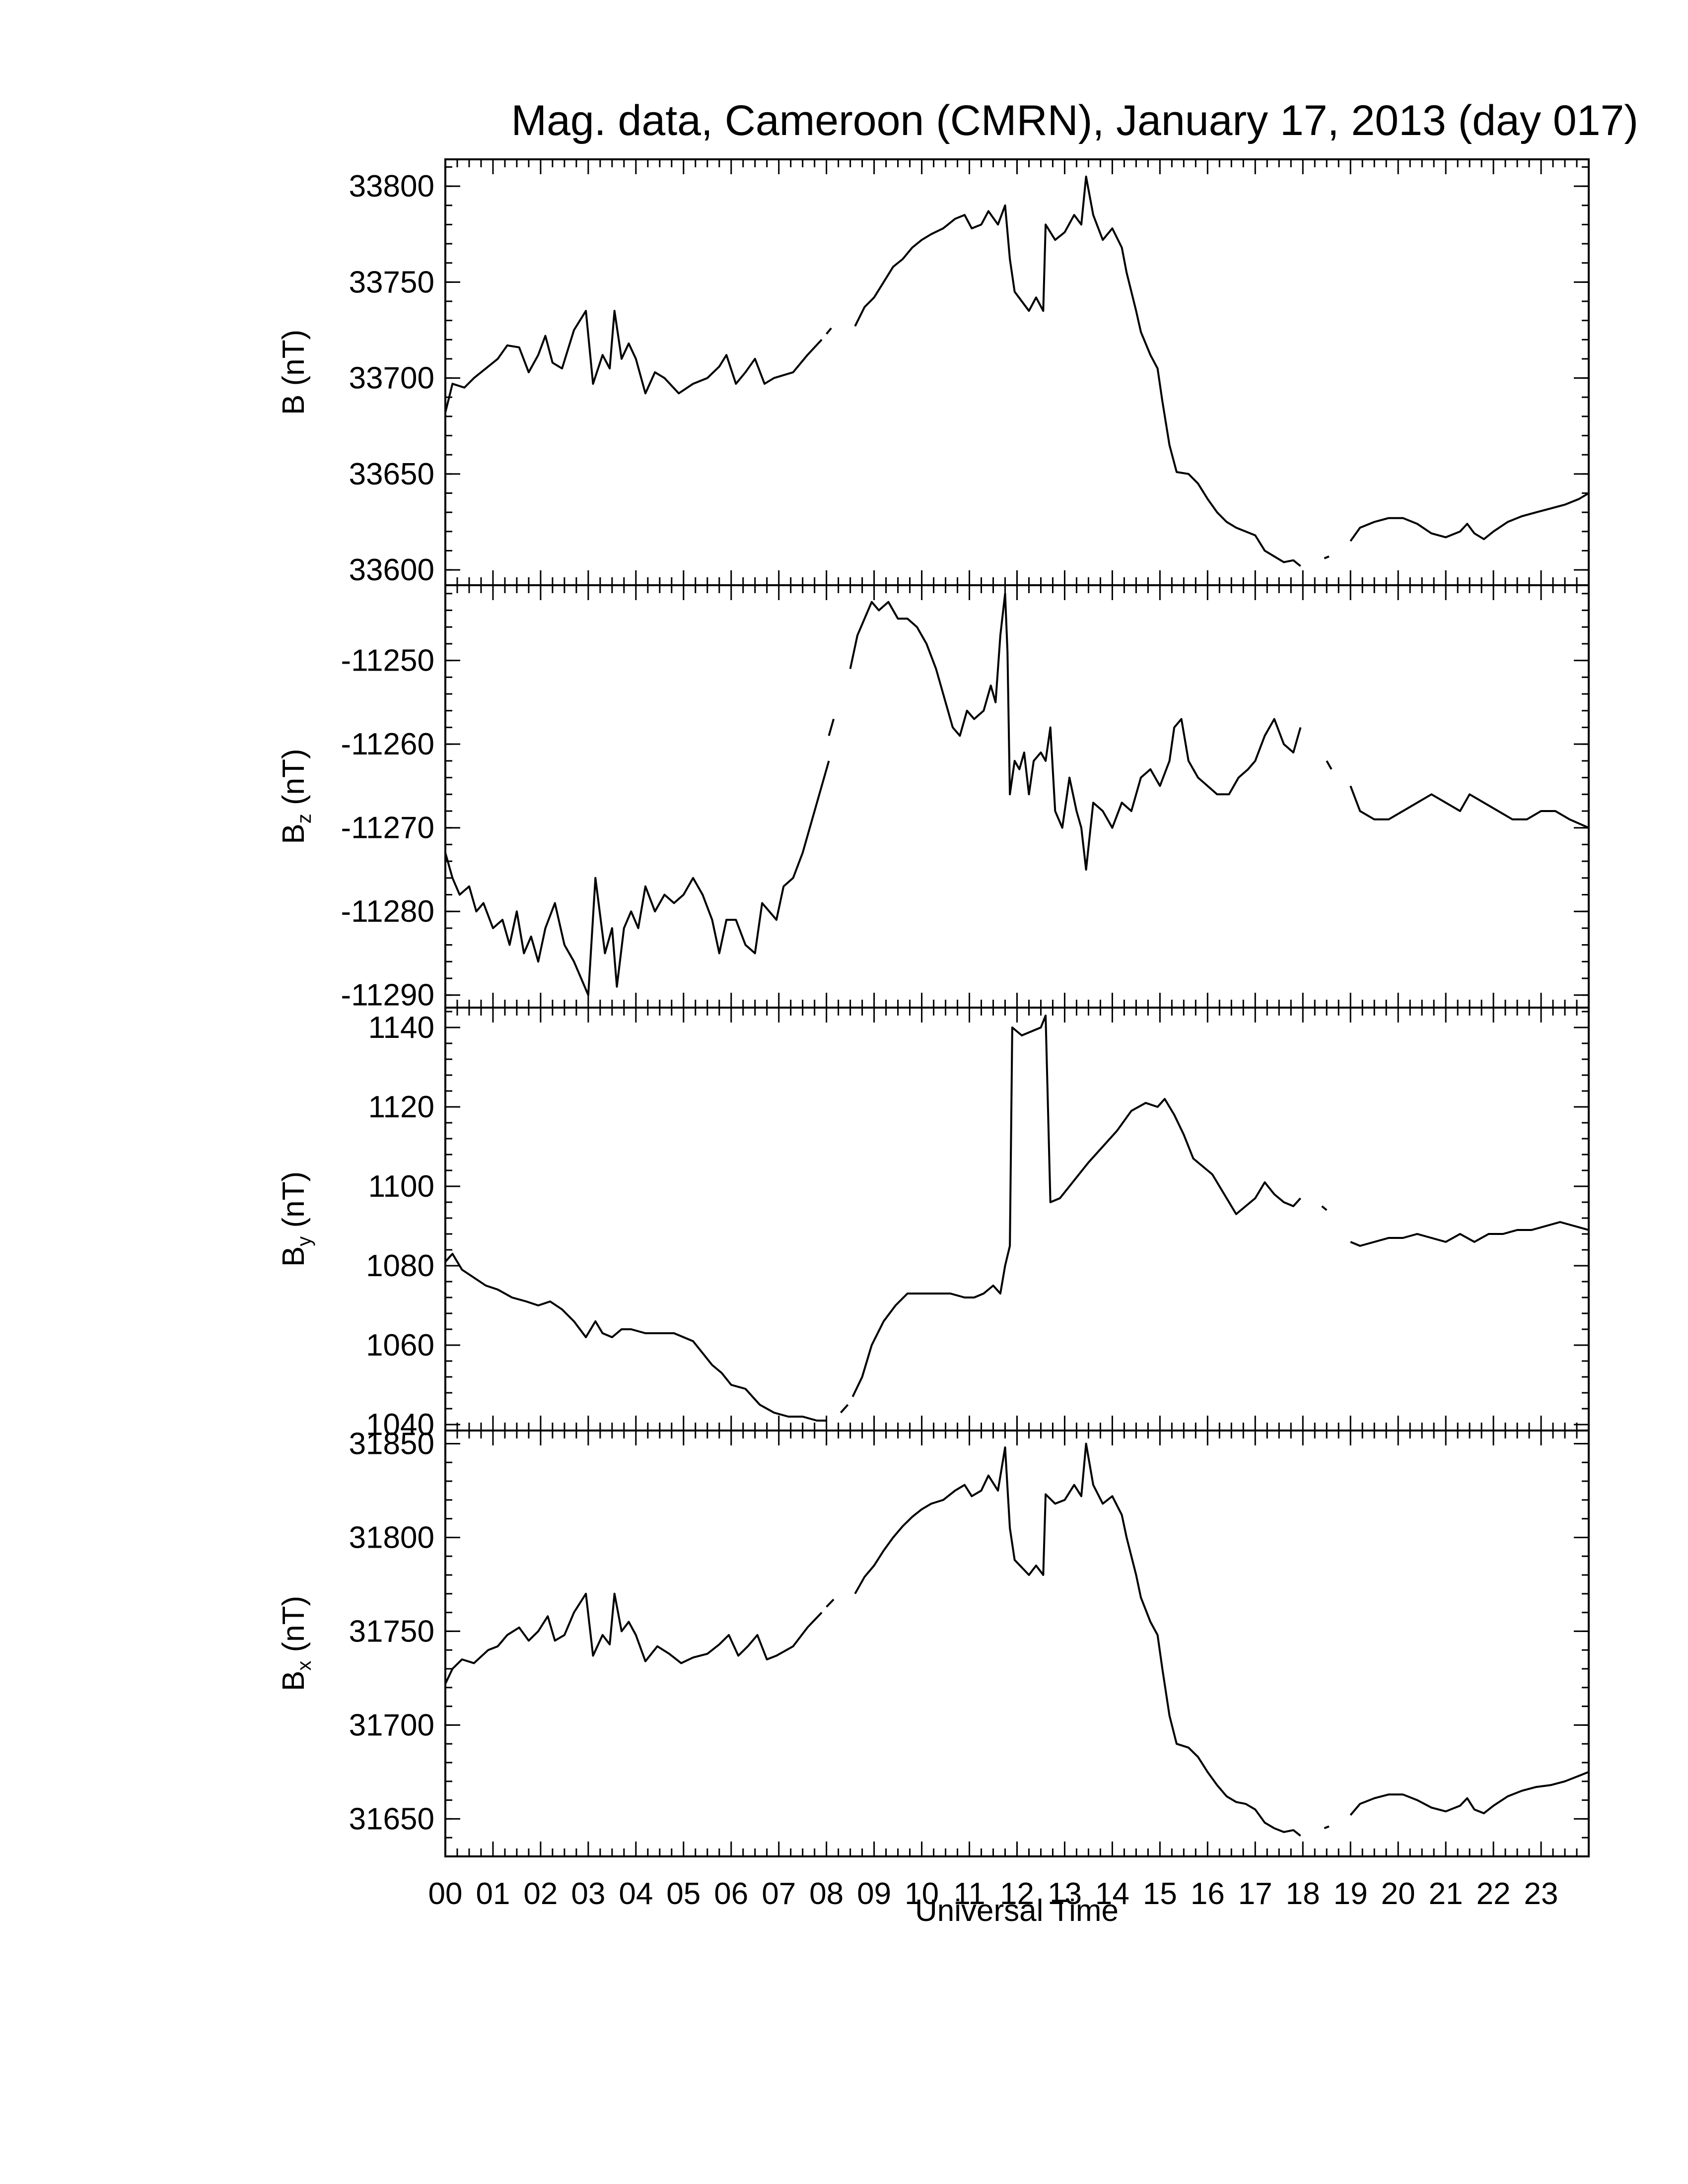  I want to click on y-tick-label: 31650, so click(391, 1819).